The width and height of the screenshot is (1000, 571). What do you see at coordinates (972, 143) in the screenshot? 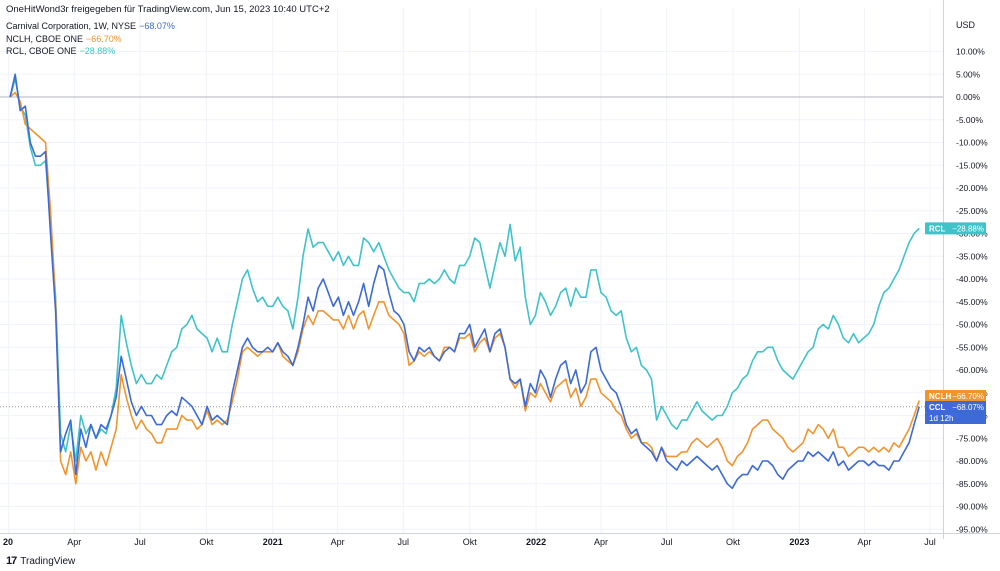
I see `y-tick-label: -10.00%` at bounding box center [972, 143].